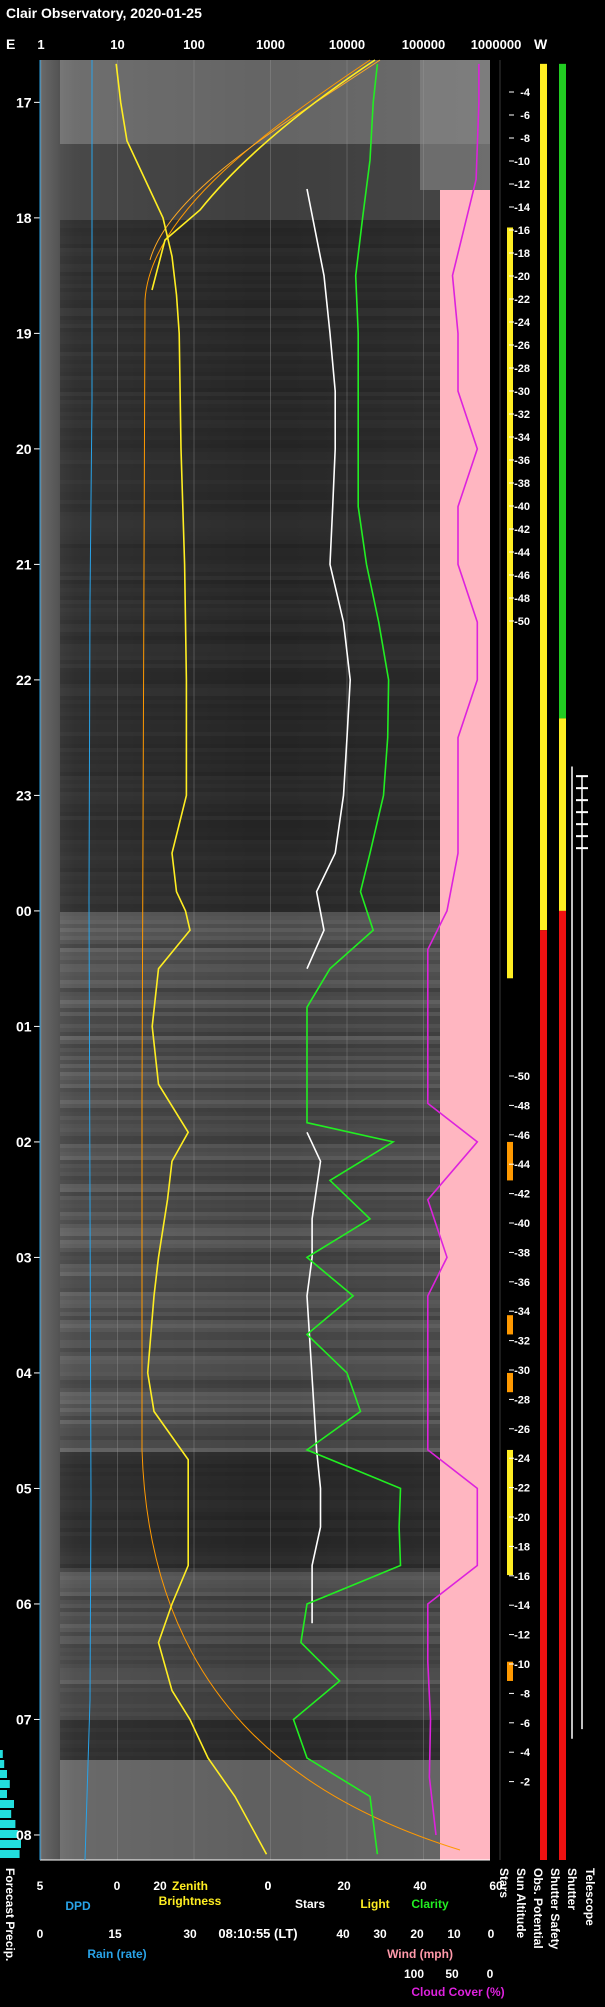 The width and height of the screenshot is (605, 2007). I want to click on stars-tick-label: 40, so click(420, 1886).